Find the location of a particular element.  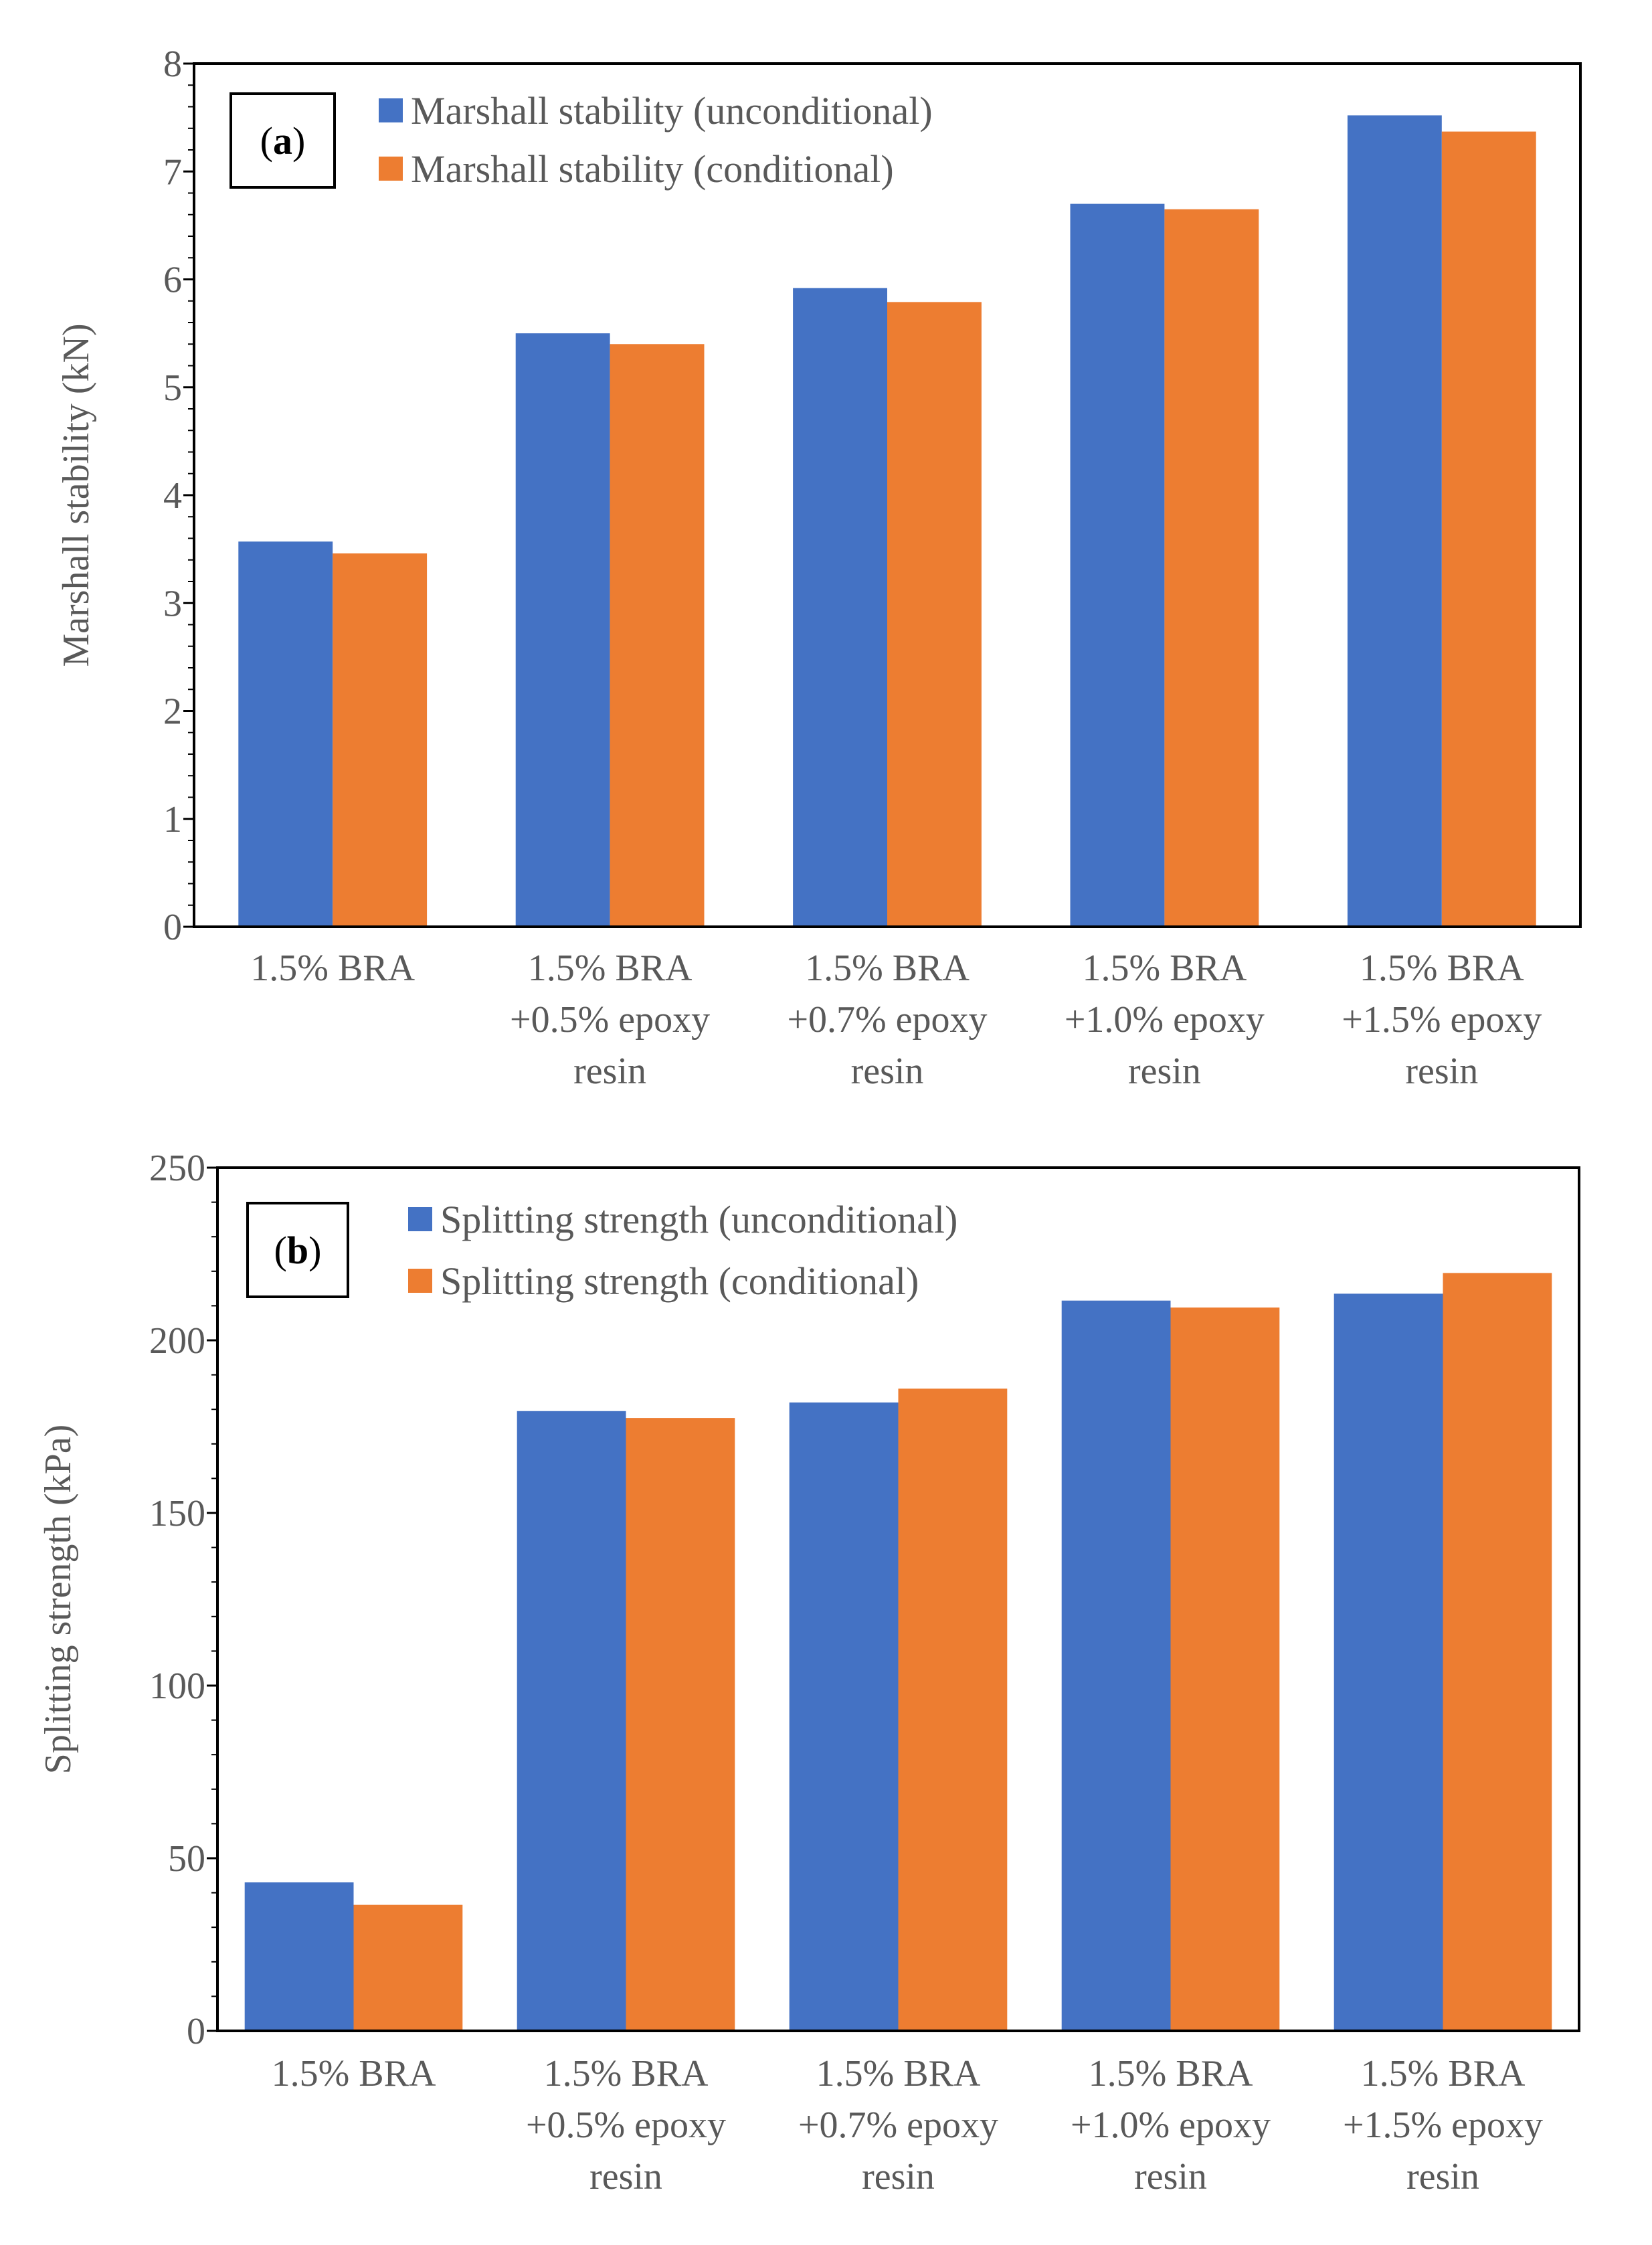

legend-label-unconditional: Marshall stability (unconditional) is located at coordinates (672, 111).